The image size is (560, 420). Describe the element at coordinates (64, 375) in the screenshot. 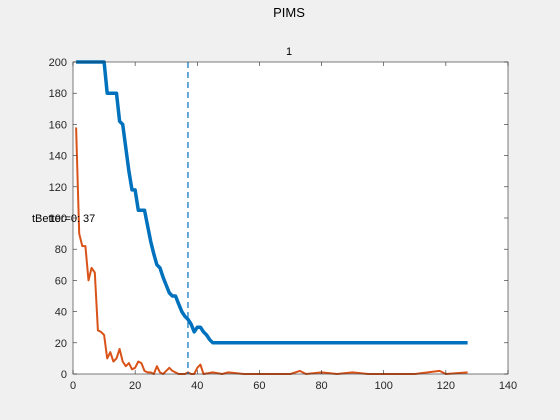

I see `y-tick-label: 0` at that location.